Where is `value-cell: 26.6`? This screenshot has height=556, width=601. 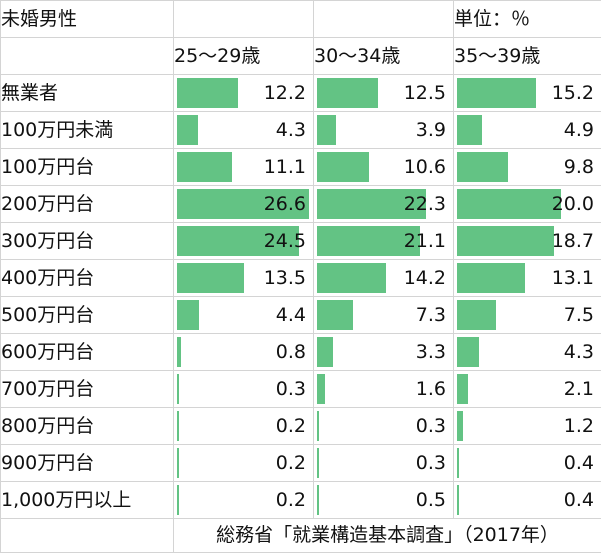 value-cell: 26.6 is located at coordinates (243, 204).